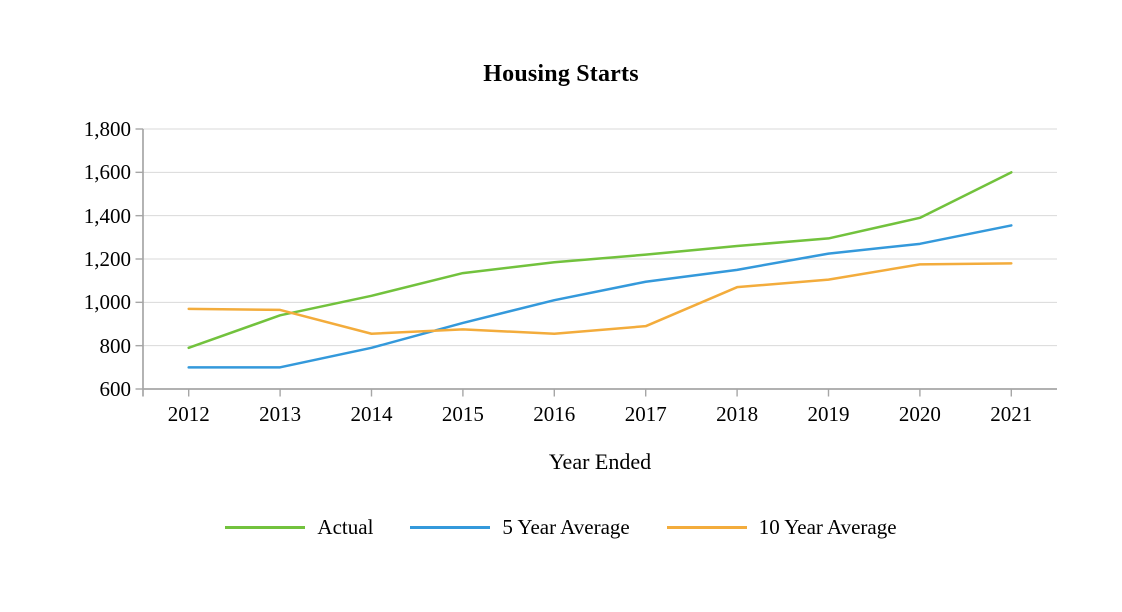 The width and height of the screenshot is (1122, 612). What do you see at coordinates (737, 414) in the screenshot?
I see `x-tick-label: 2018` at bounding box center [737, 414].